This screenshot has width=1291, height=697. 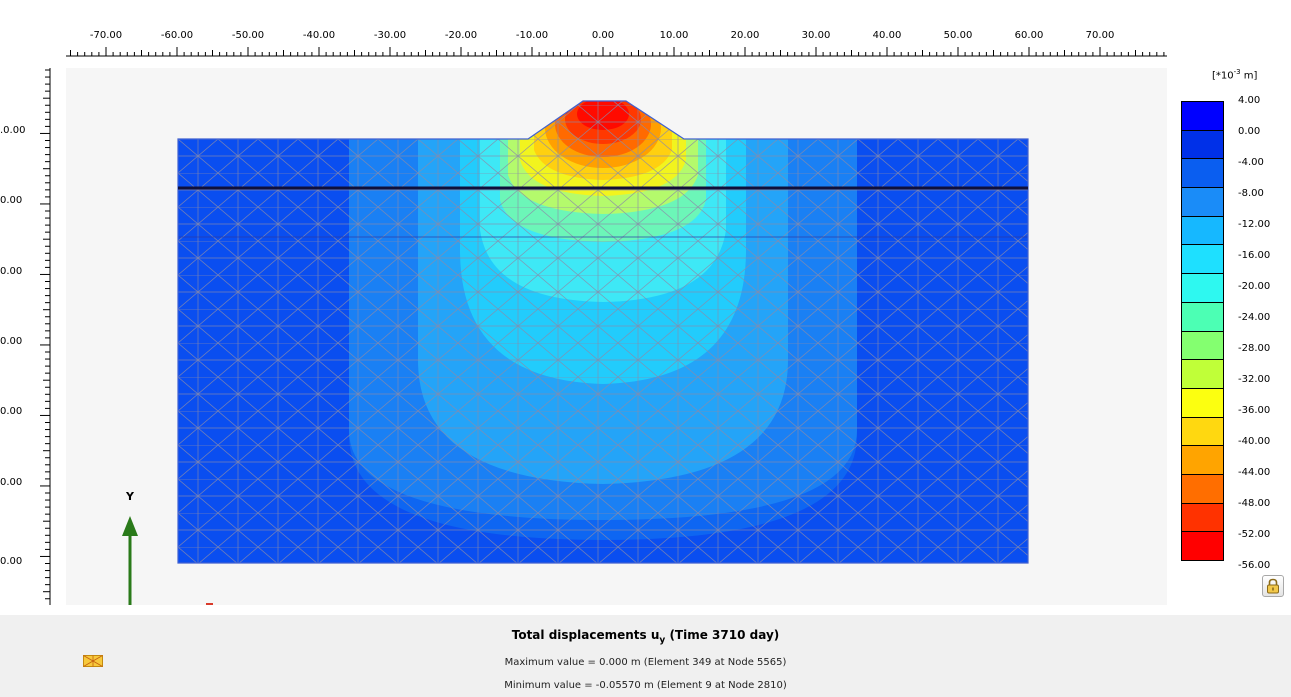 I want to click on x-tick-label: 40.00, so click(x=887, y=35).